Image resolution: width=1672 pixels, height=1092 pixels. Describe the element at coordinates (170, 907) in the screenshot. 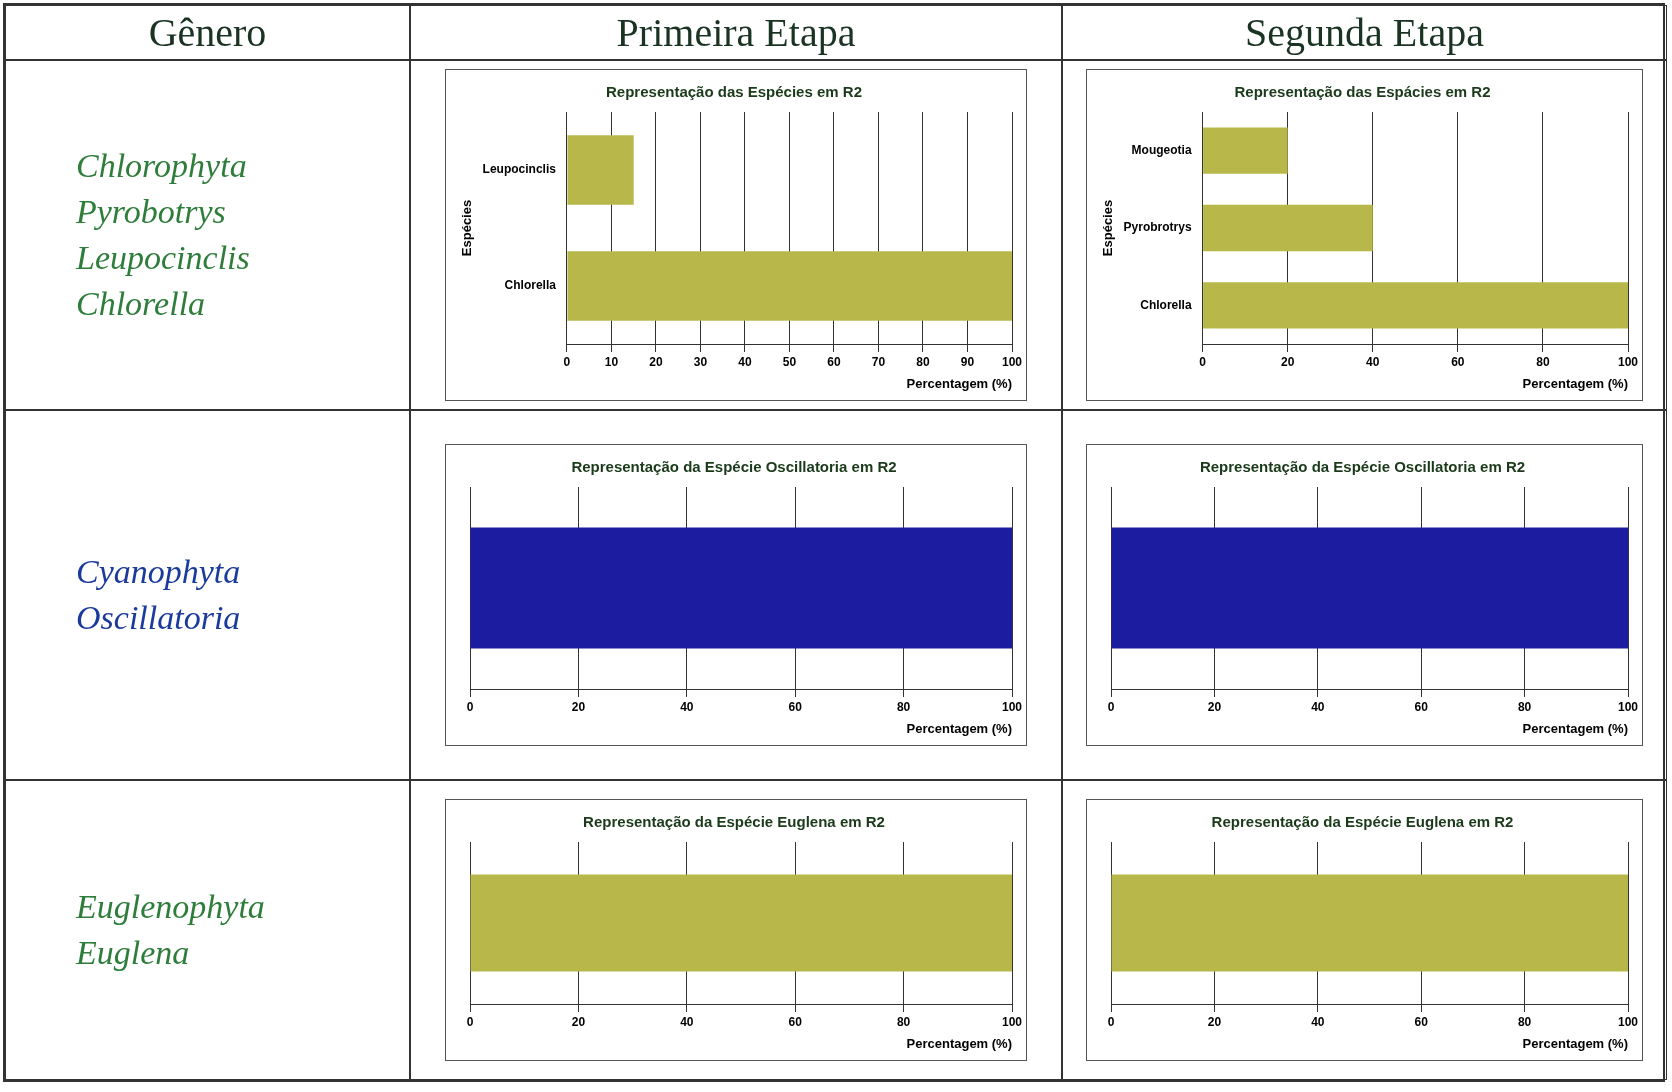

I see `text: Euglenophyta` at that location.